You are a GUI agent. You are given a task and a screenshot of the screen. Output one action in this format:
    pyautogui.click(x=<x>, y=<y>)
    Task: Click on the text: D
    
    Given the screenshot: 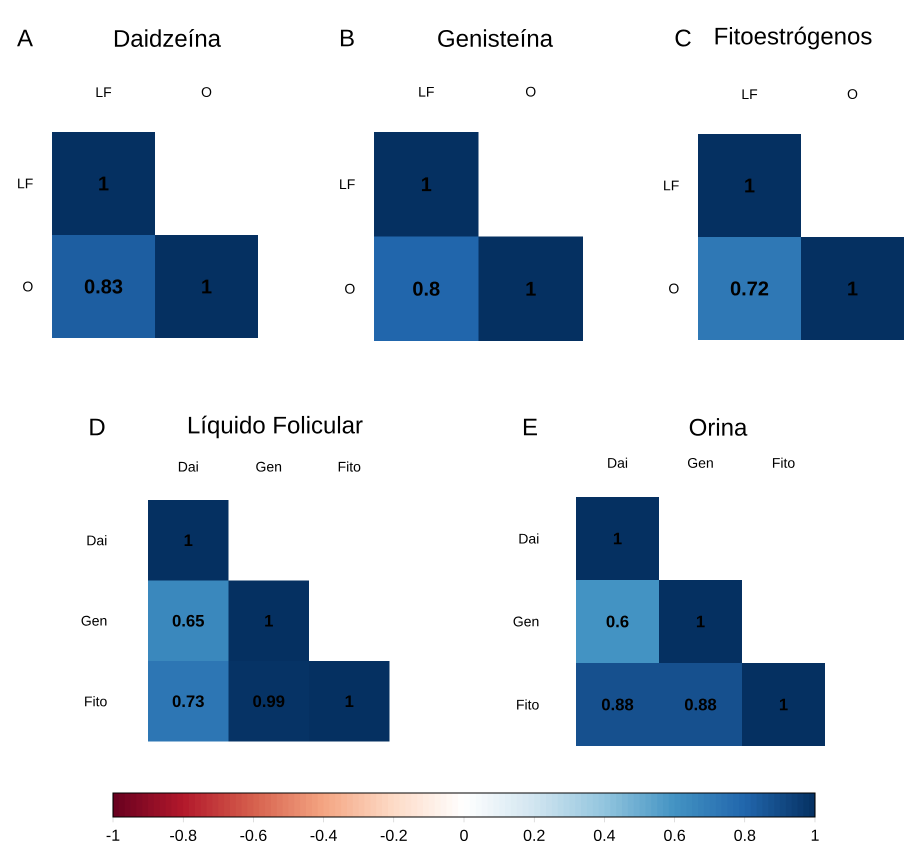 What is the action you would take?
    pyautogui.click(x=97, y=427)
    